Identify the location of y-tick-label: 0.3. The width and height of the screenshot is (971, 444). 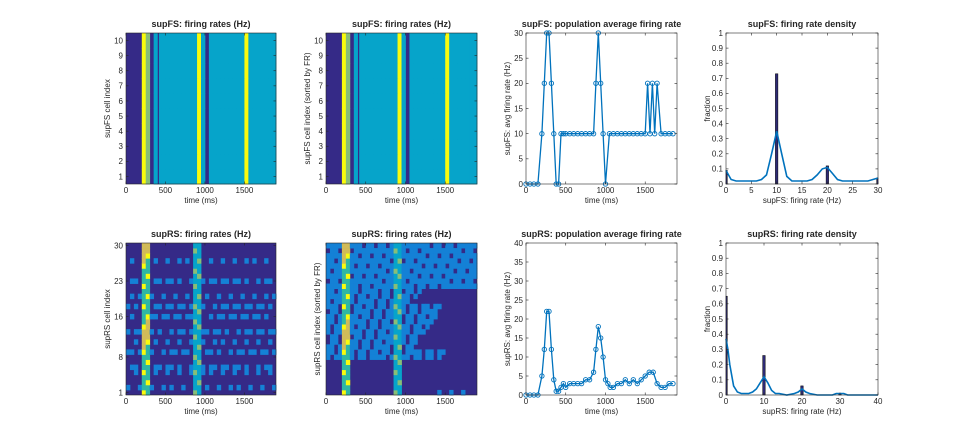
(718, 349).